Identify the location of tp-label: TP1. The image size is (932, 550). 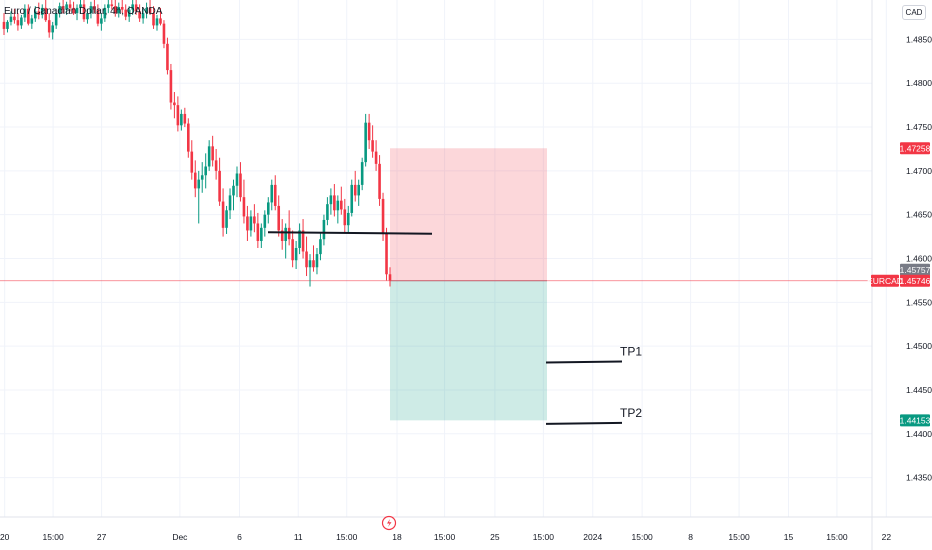
(631, 352).